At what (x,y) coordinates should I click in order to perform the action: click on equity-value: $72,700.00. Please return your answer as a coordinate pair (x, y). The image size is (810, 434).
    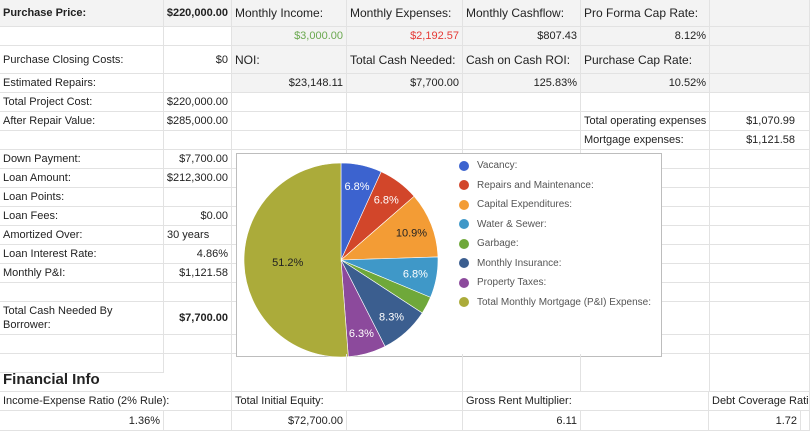
    Looking at the image, I should click on (289, 421).